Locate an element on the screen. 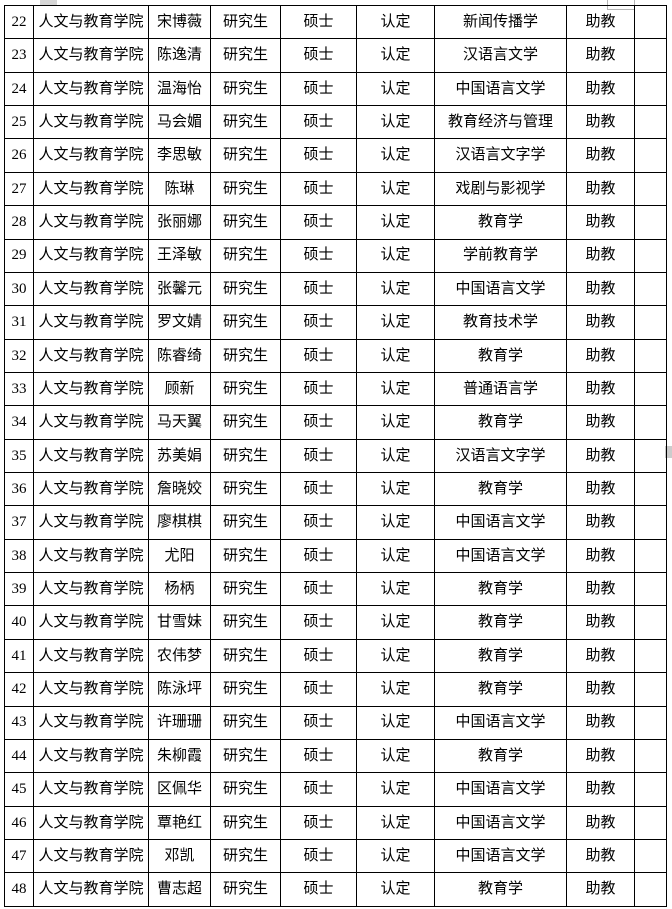  cell-index: 27 is located at coordinates (19, 189).